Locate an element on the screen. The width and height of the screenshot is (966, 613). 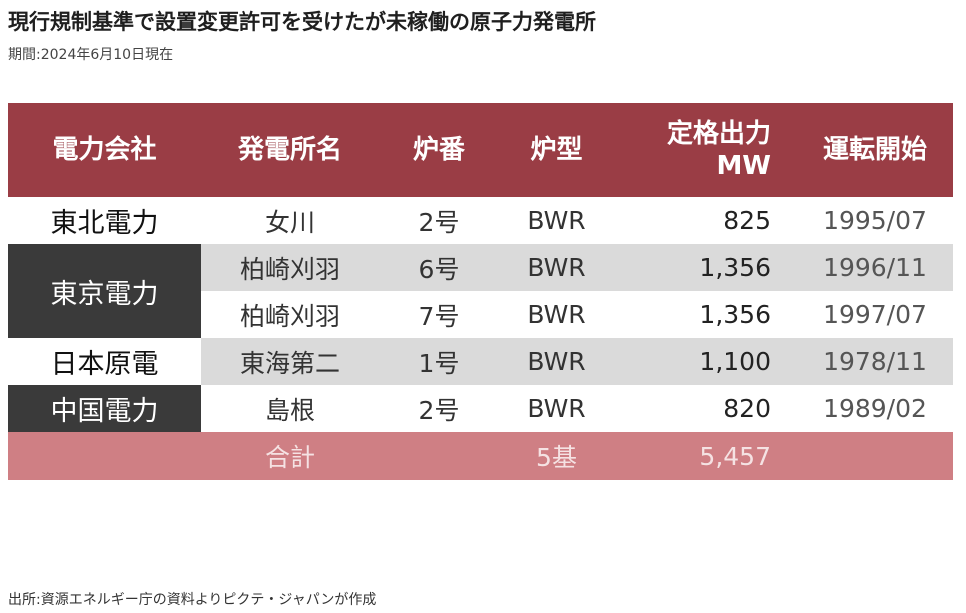
table-row: 日本原電 東海第二 1号 BWR 1,100 1978/11 is located at coordinates (480, 361).